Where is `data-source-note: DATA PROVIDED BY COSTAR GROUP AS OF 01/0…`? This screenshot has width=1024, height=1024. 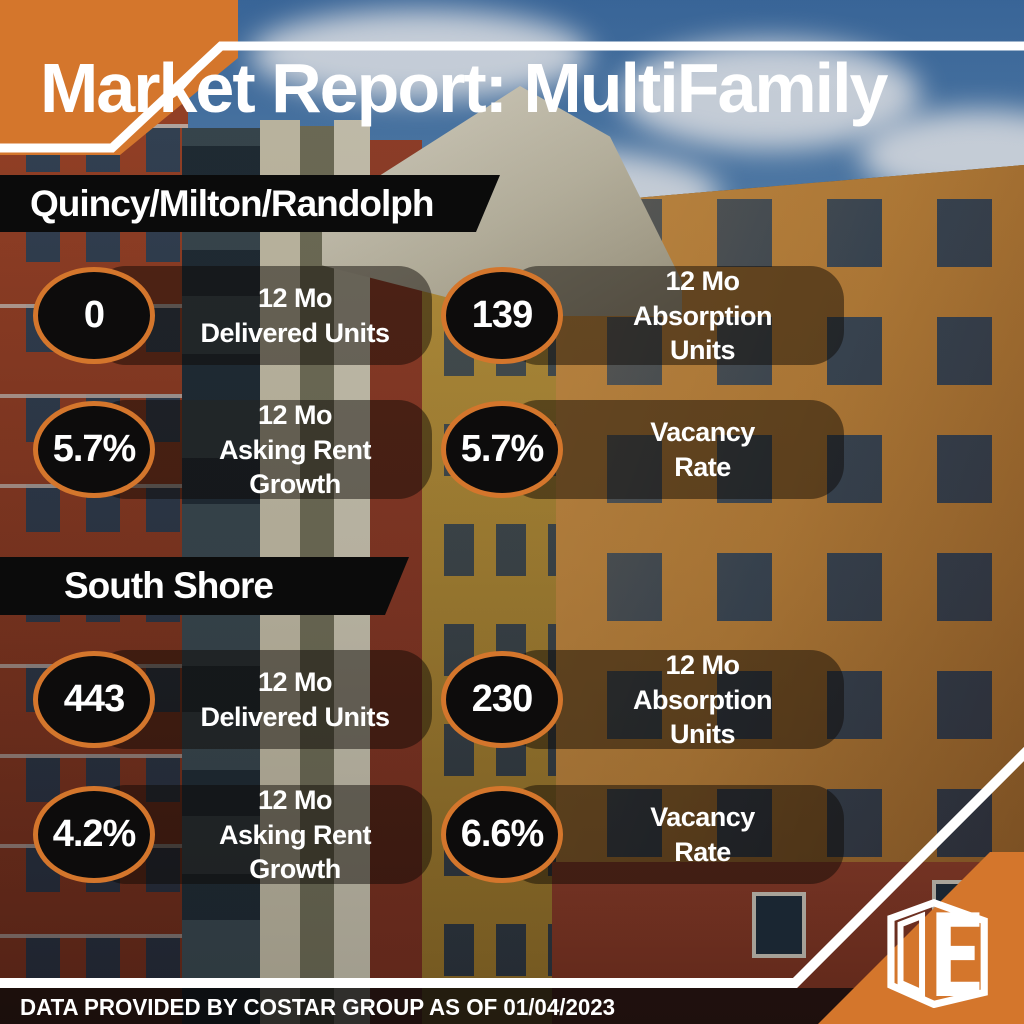
data-source-note: DATA PROVIDED BY COSTAR GROUP AS OF 01/0… is located at coordinates (318, 1007).